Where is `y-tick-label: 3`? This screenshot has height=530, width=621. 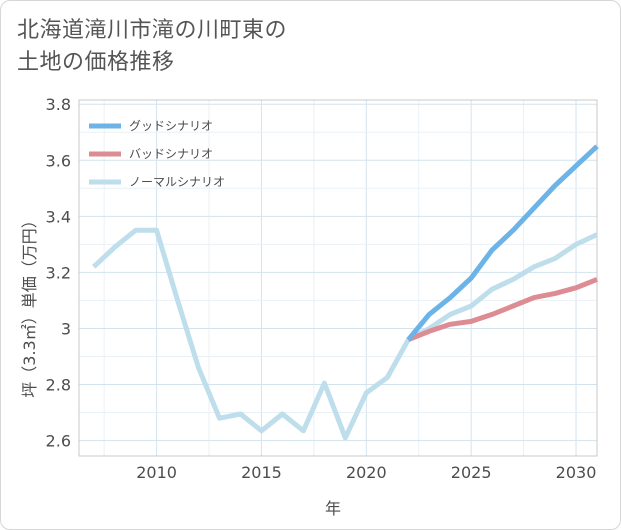
y-tick-label: 3 is located at coordinates (66, 328).